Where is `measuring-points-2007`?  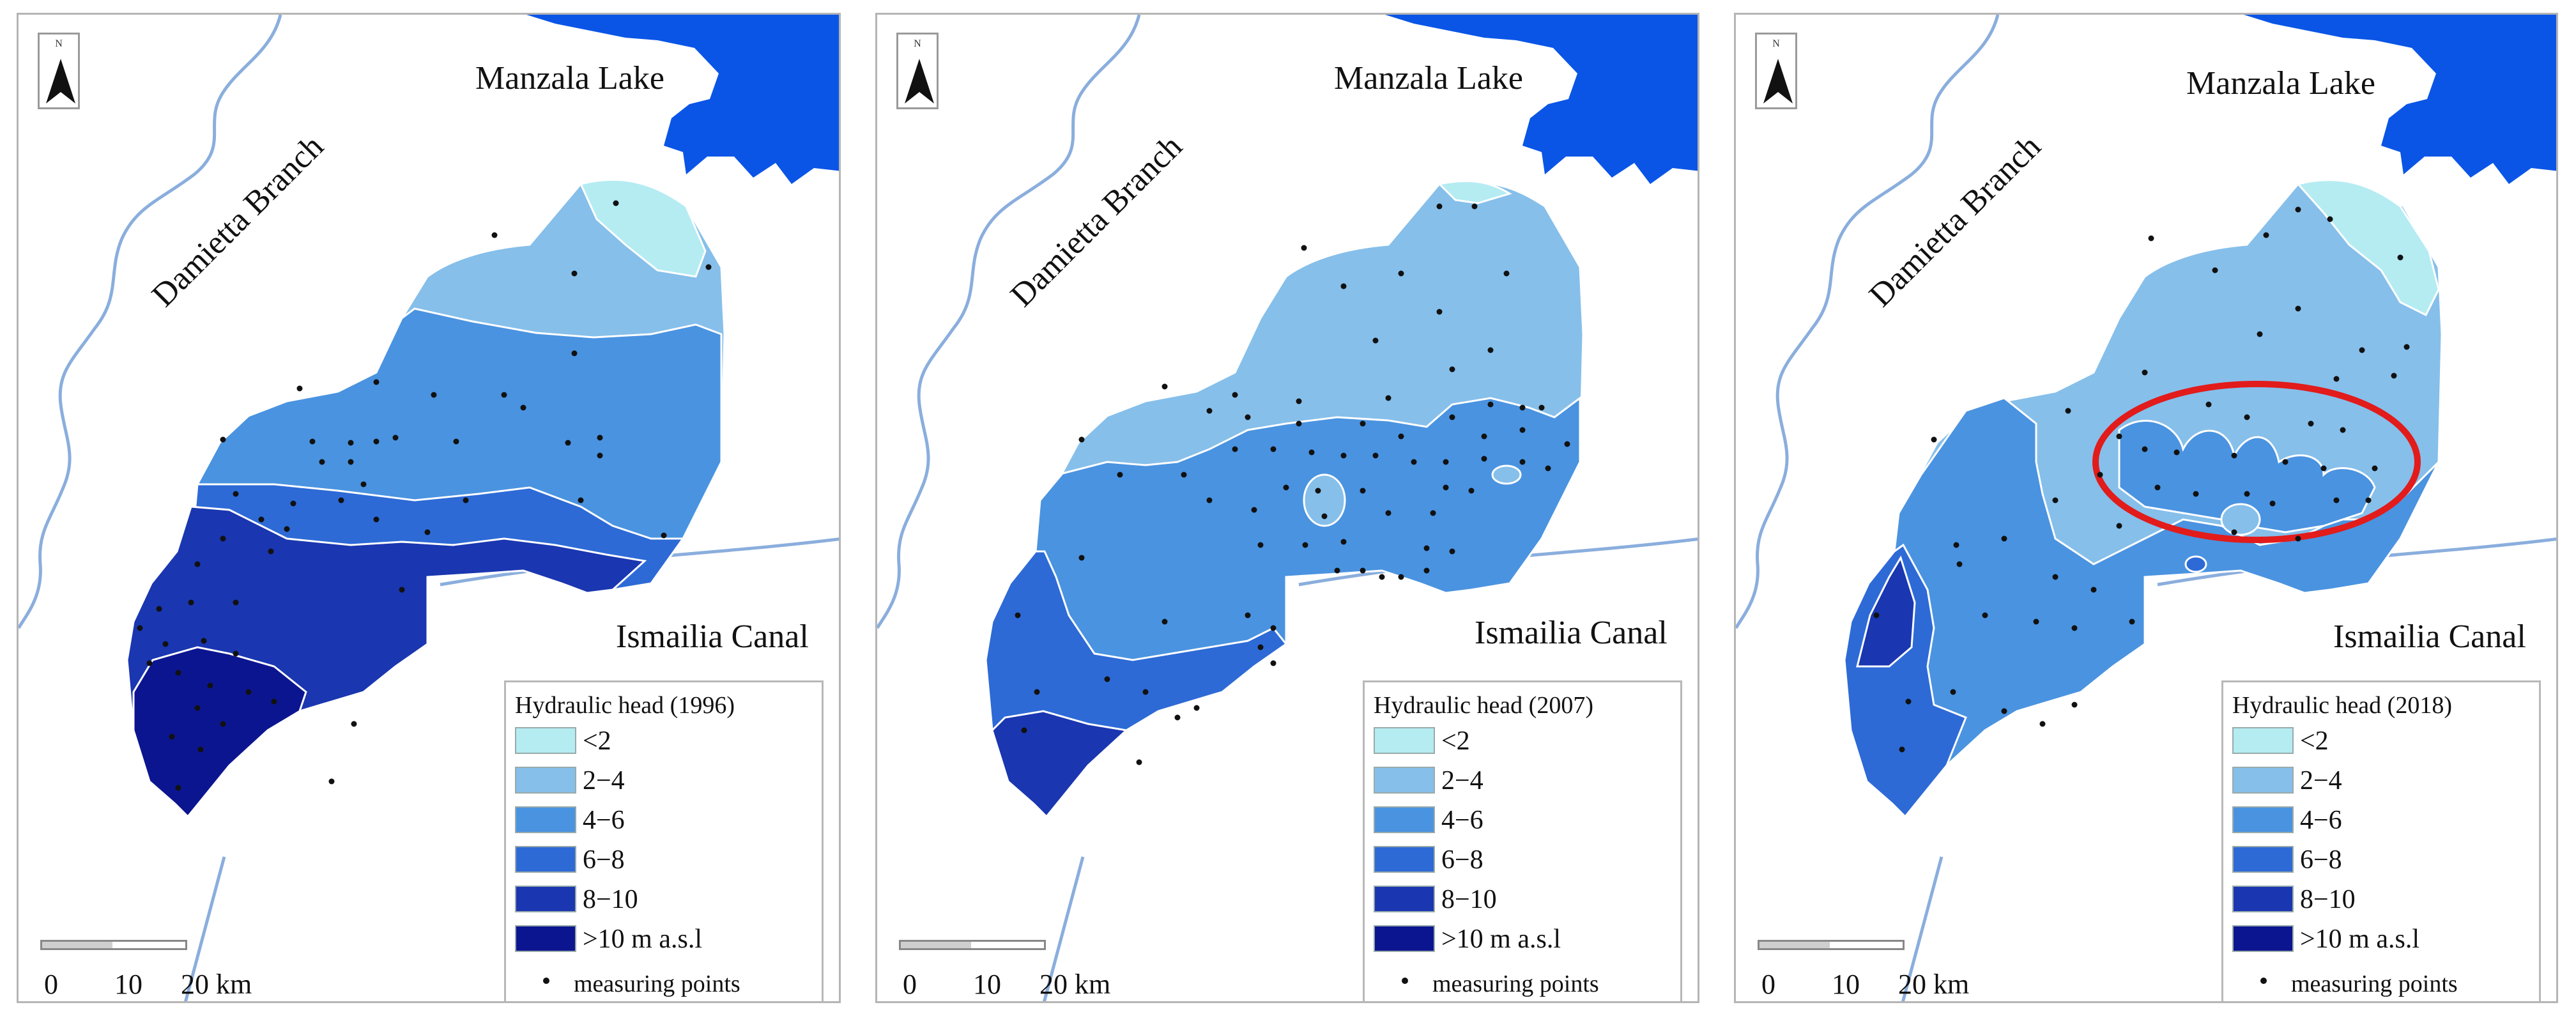
measuring-points-2007 is located at coordinates (1292, 484).